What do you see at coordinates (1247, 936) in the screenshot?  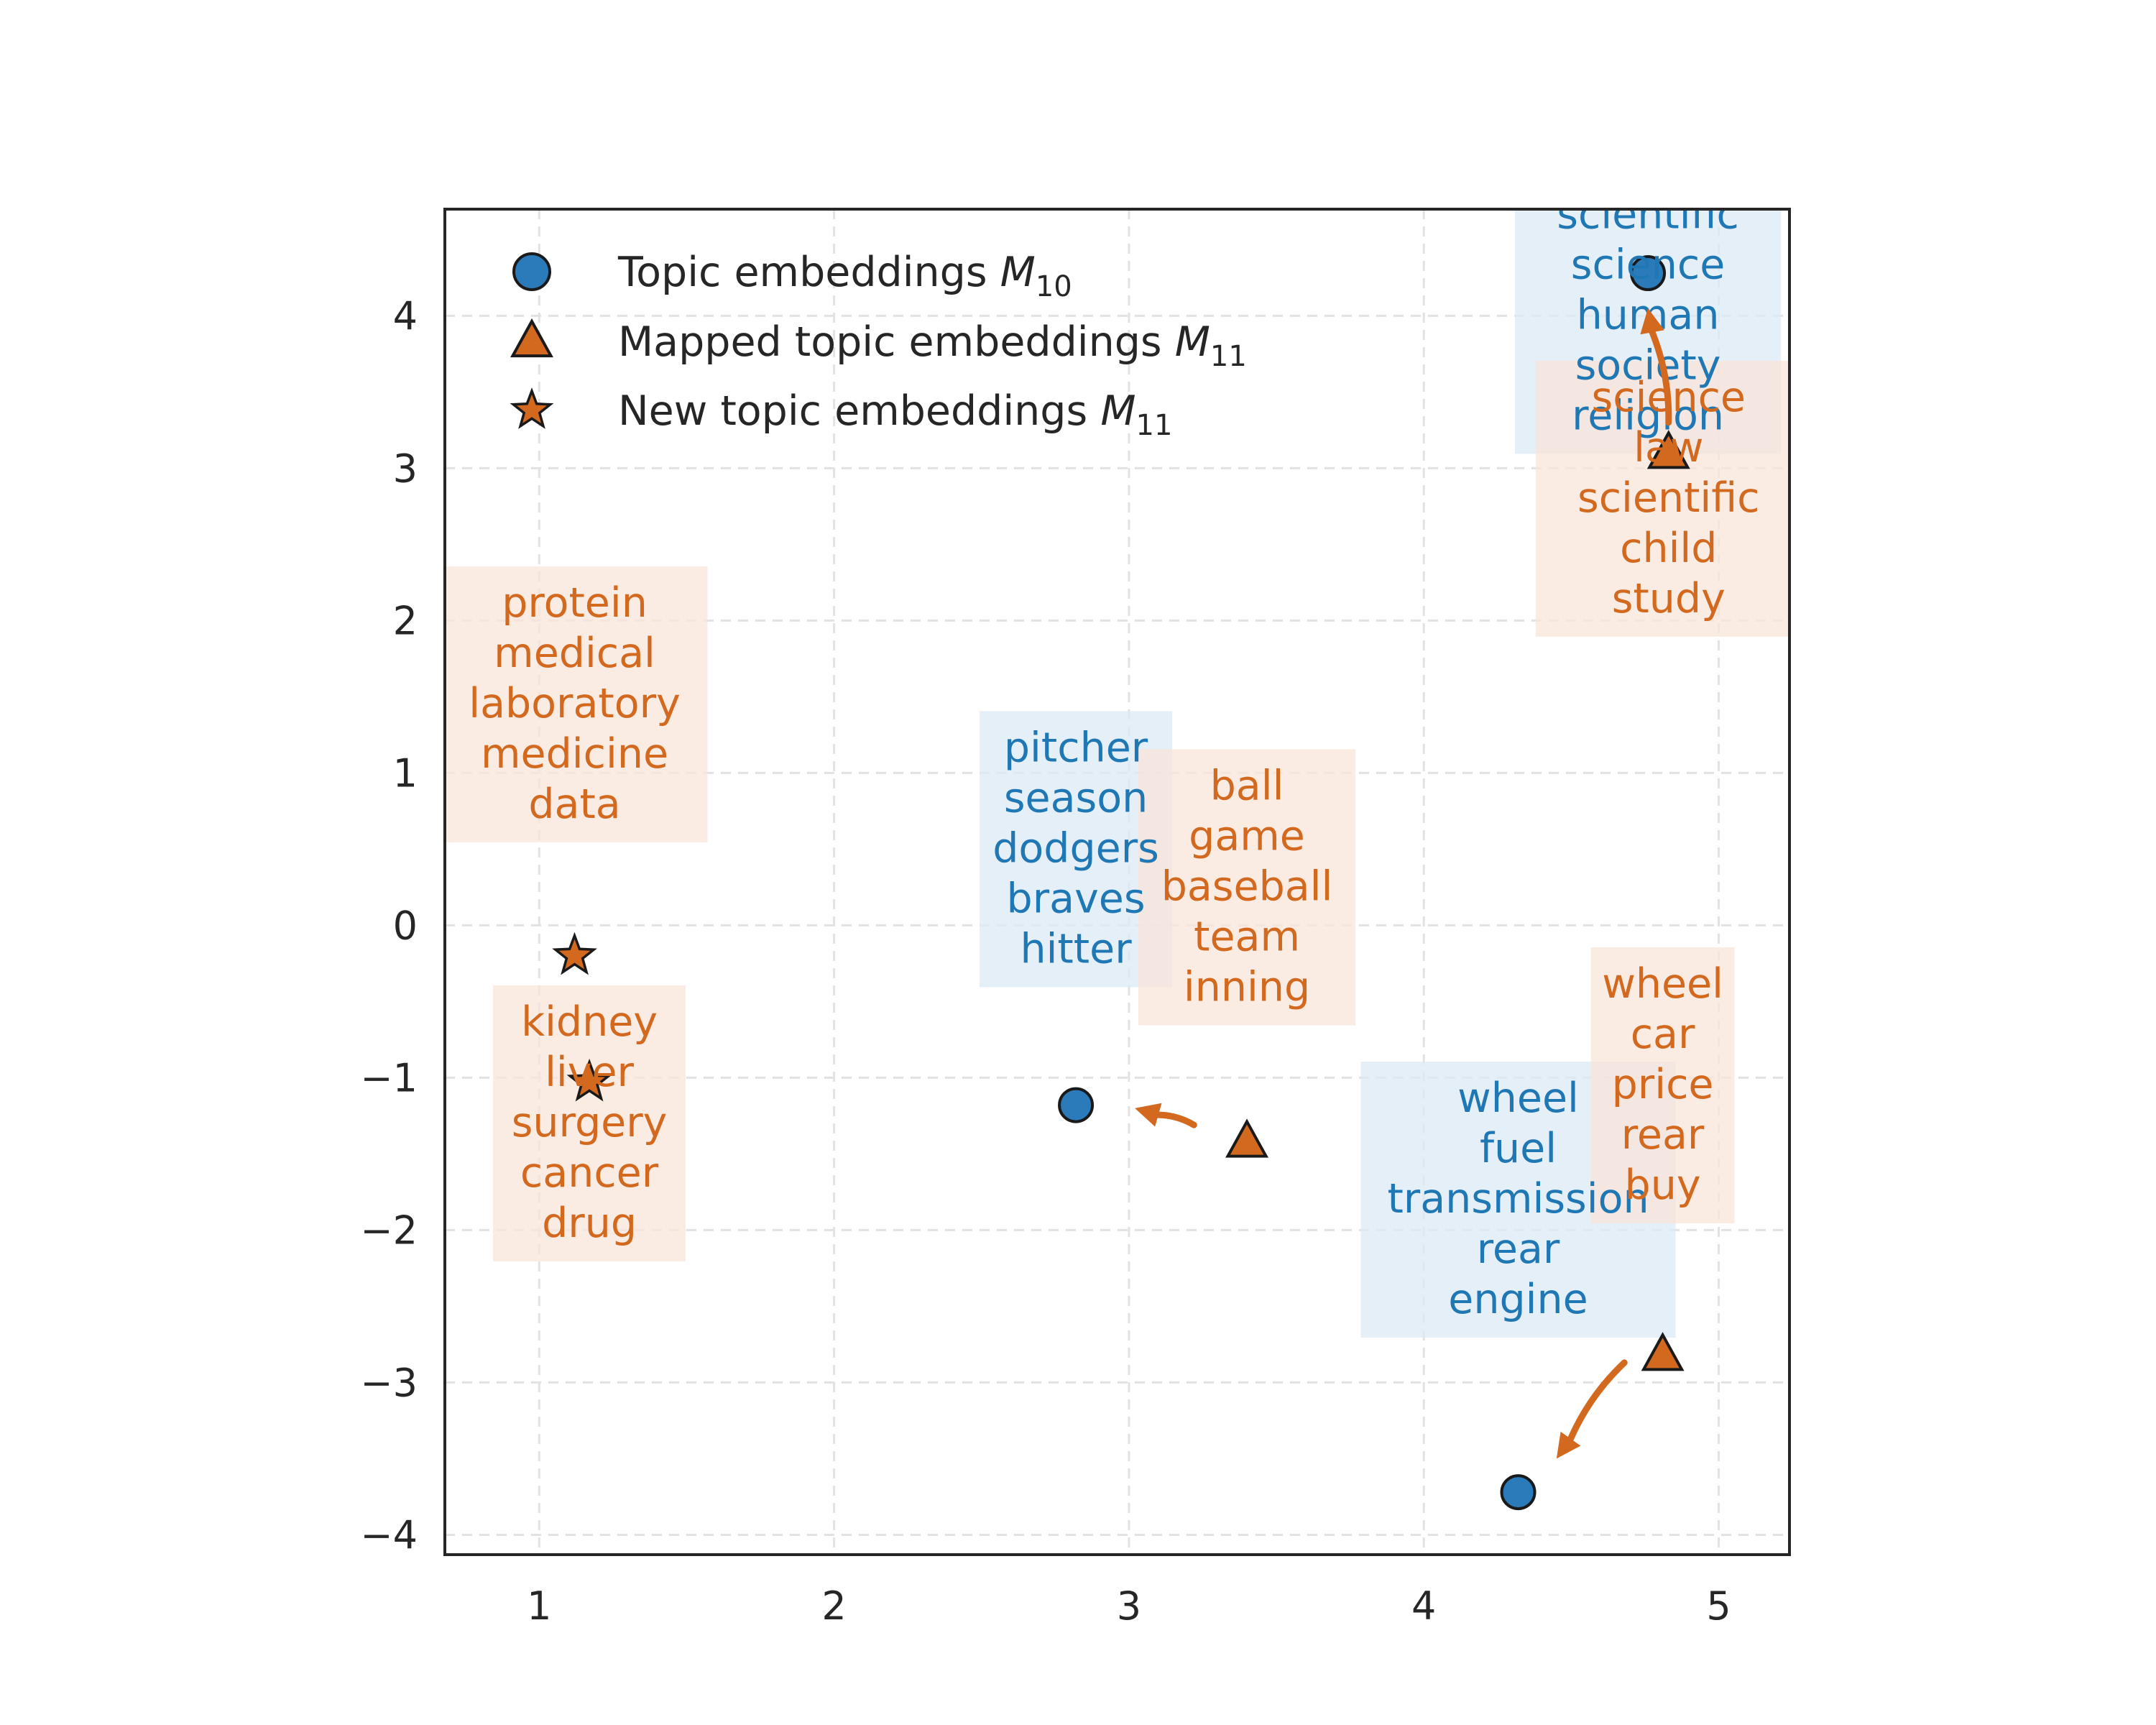 I see `annotation-word: team` at bounding box center [1247, 936].